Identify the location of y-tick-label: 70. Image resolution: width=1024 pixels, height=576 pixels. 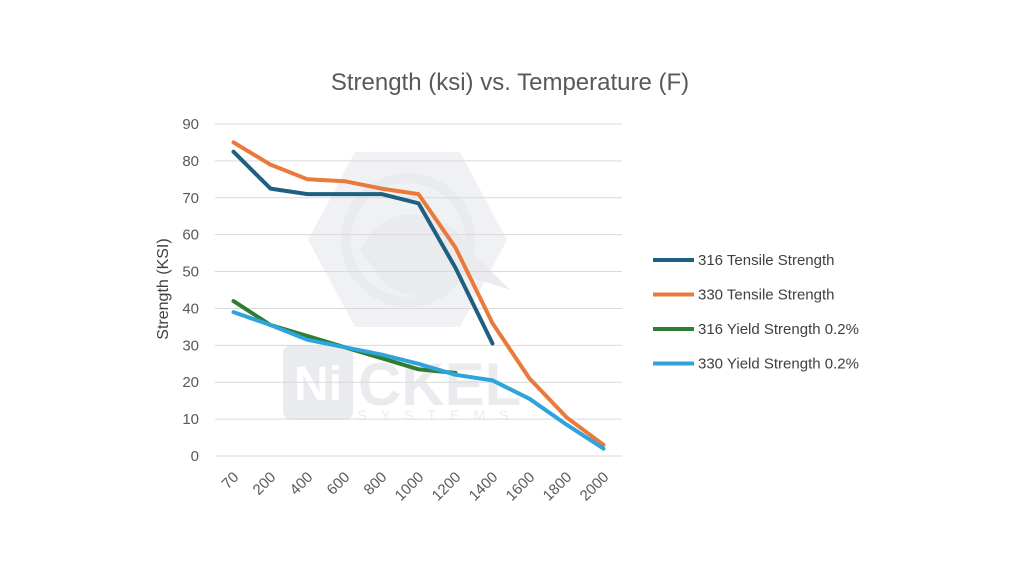
(190, 198).